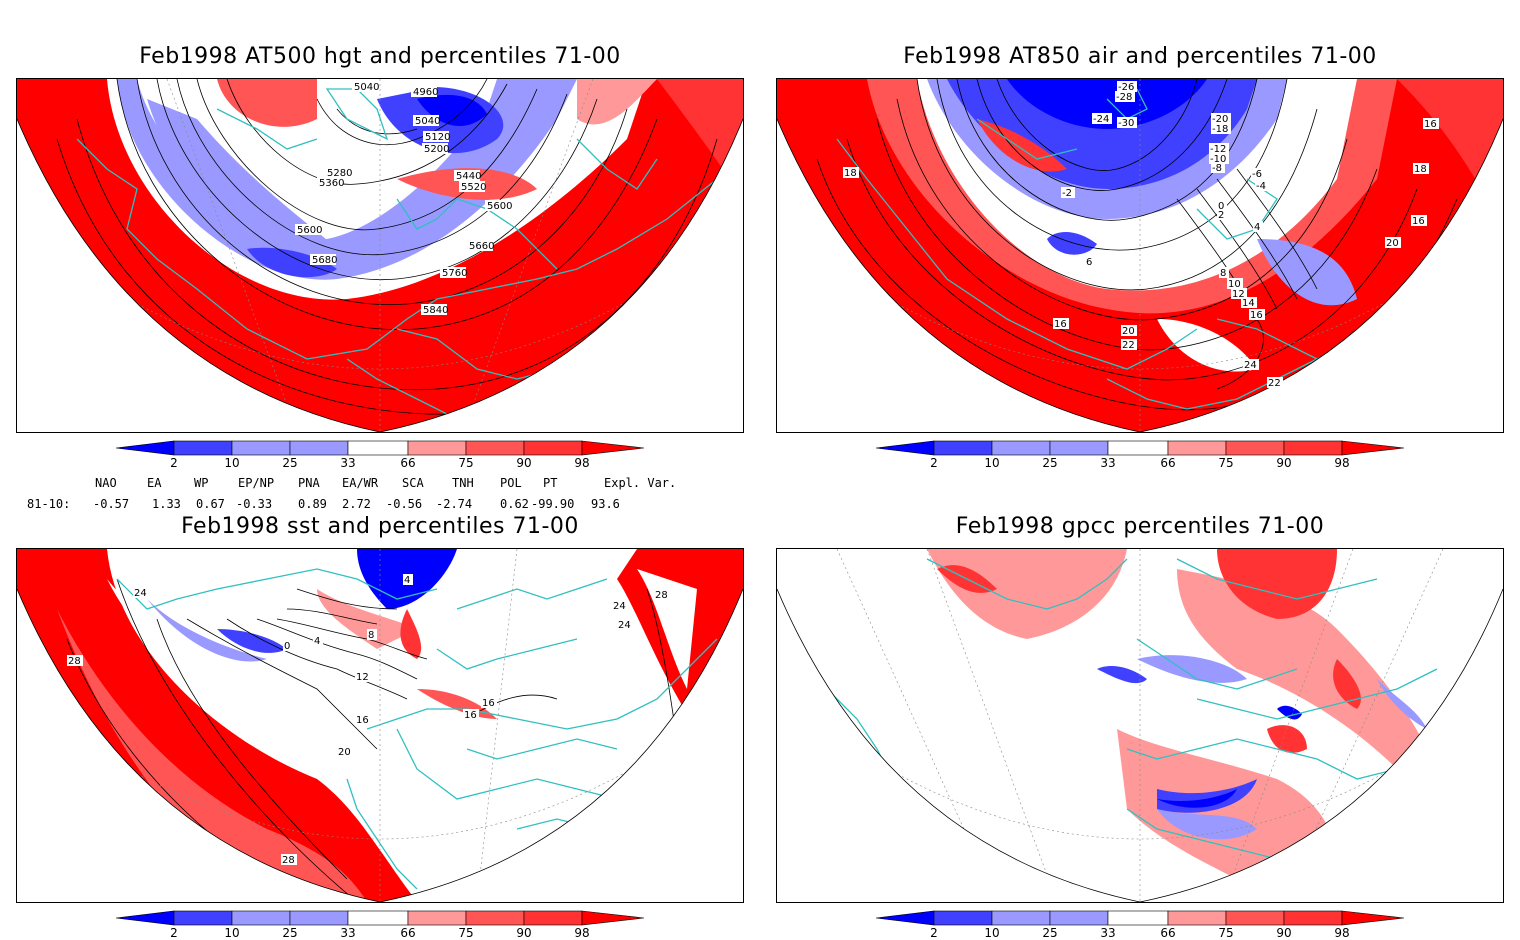 The height and width of the screenshot is (940, 1520). What do you see at coordinates (1234, 284) in the screenshot?
I see `contour-label: 10` at bounding box center [1234, 284].